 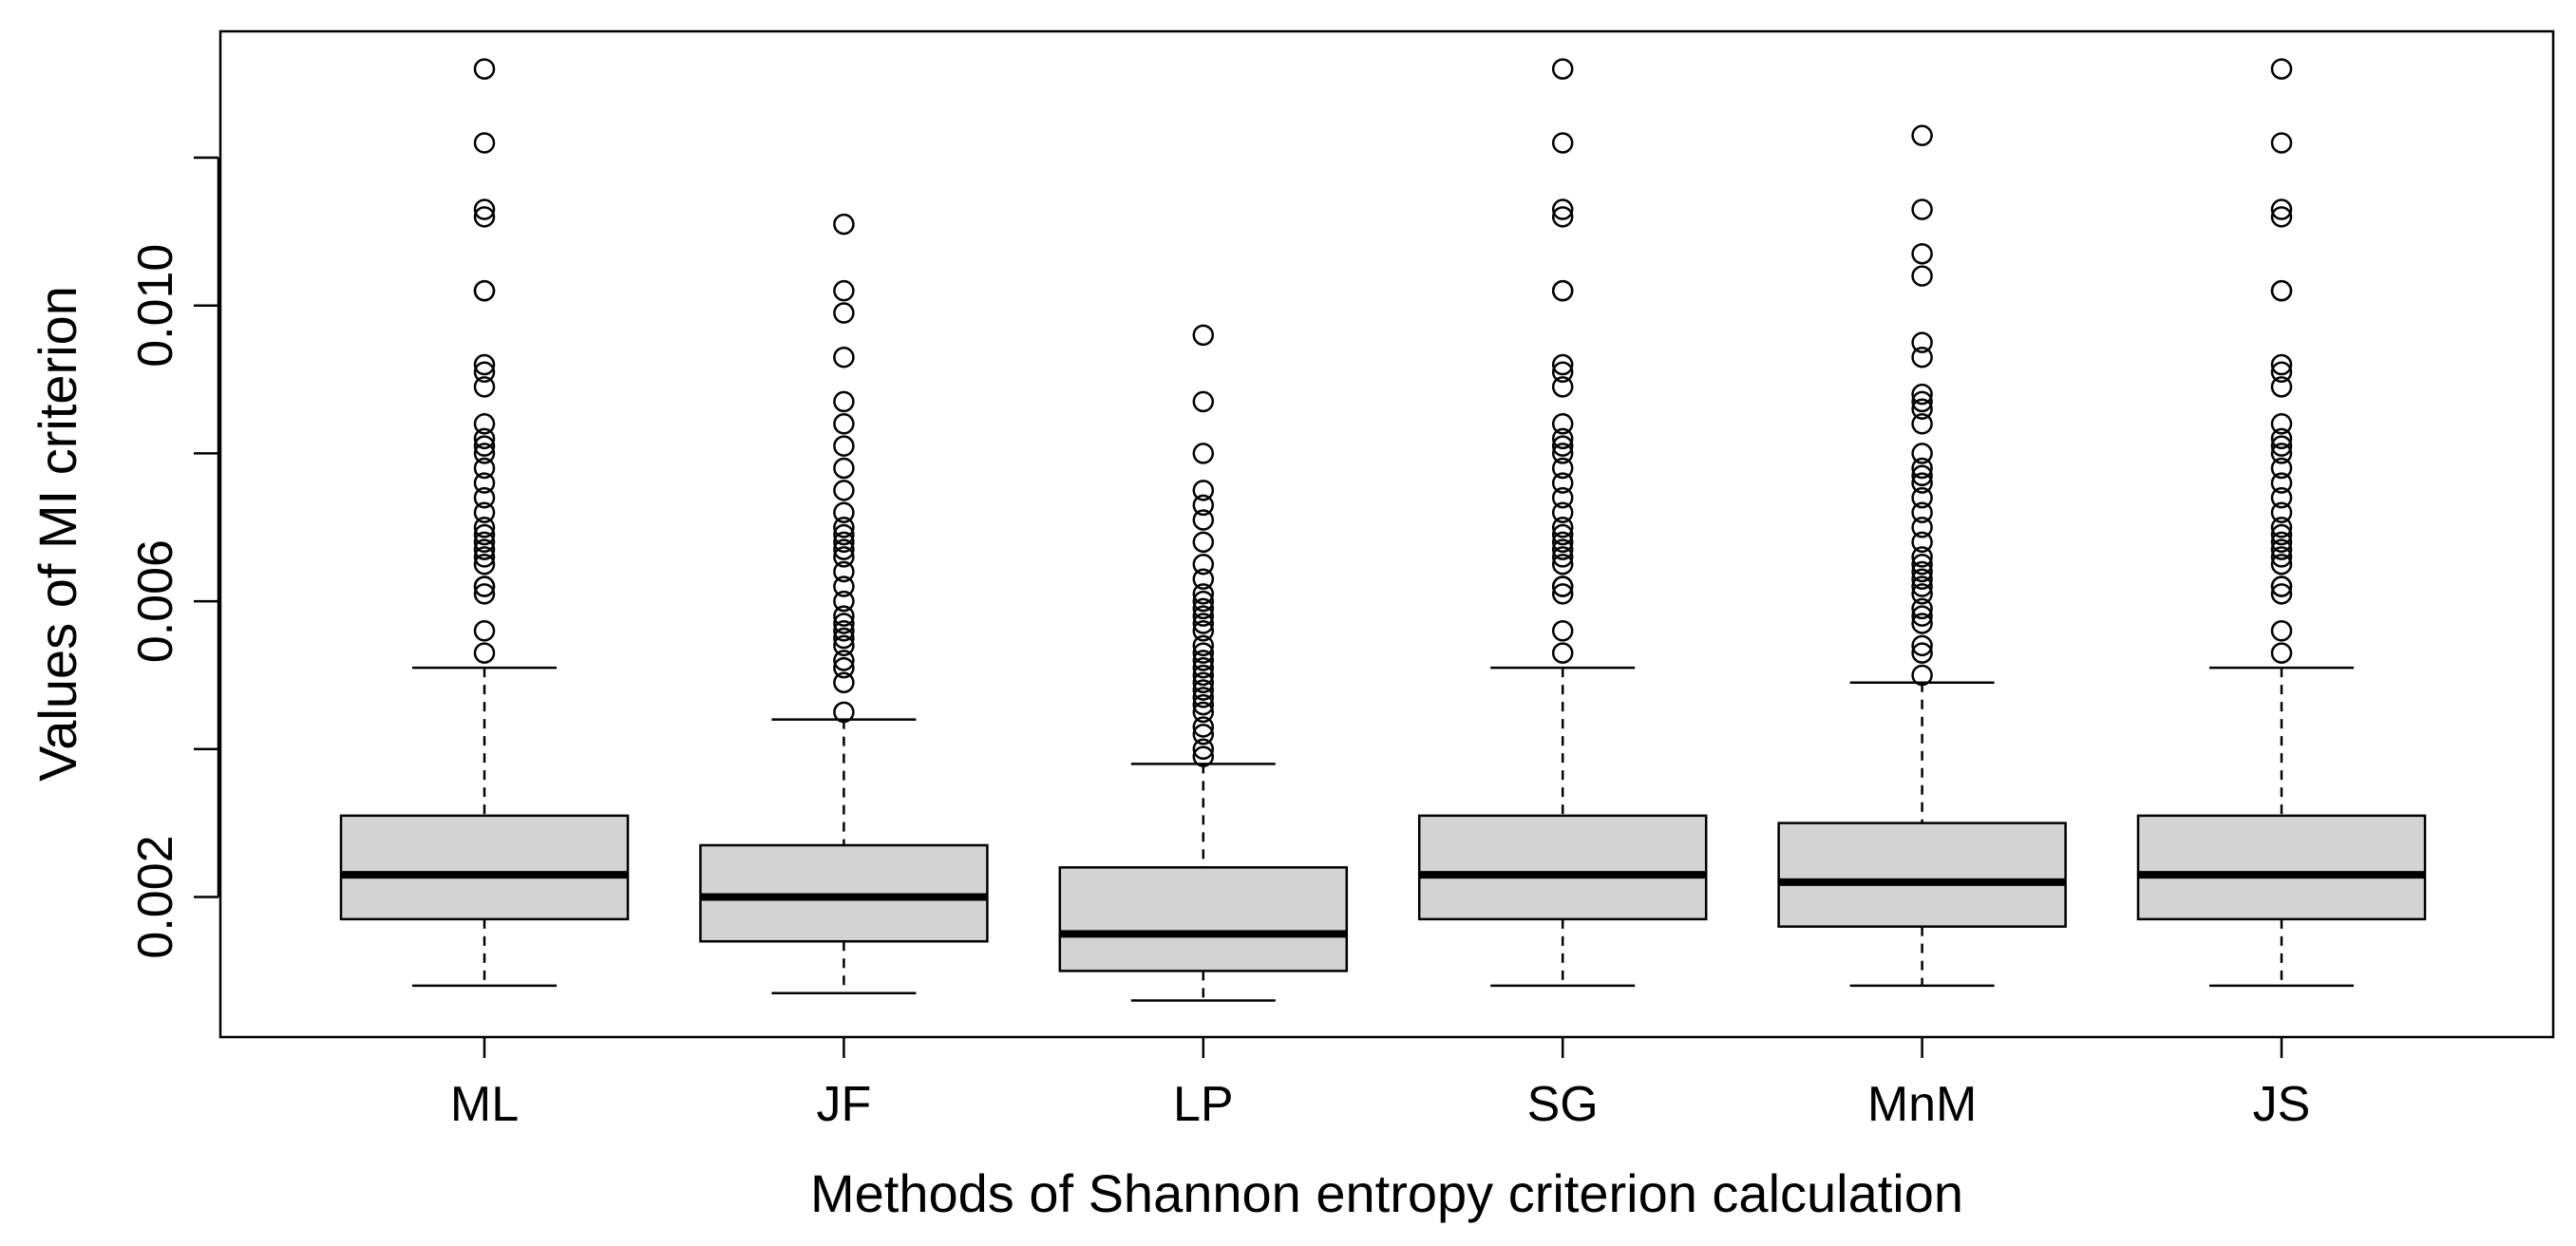 What do you see at coordinates (155, 601) in the screenshot?
I see `y-tick-label: 0.006` at bounding box center [155, 601].